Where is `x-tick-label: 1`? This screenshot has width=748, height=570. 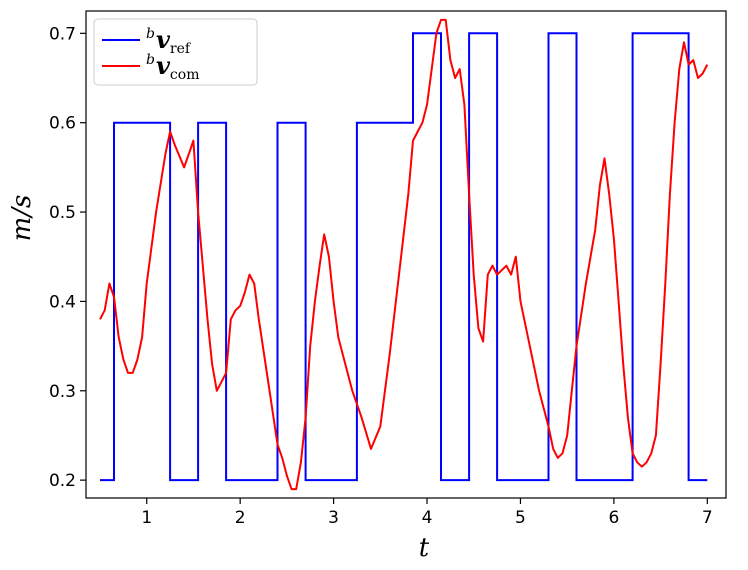 x-tick-label: 1 is located at coordinates (146, 518).